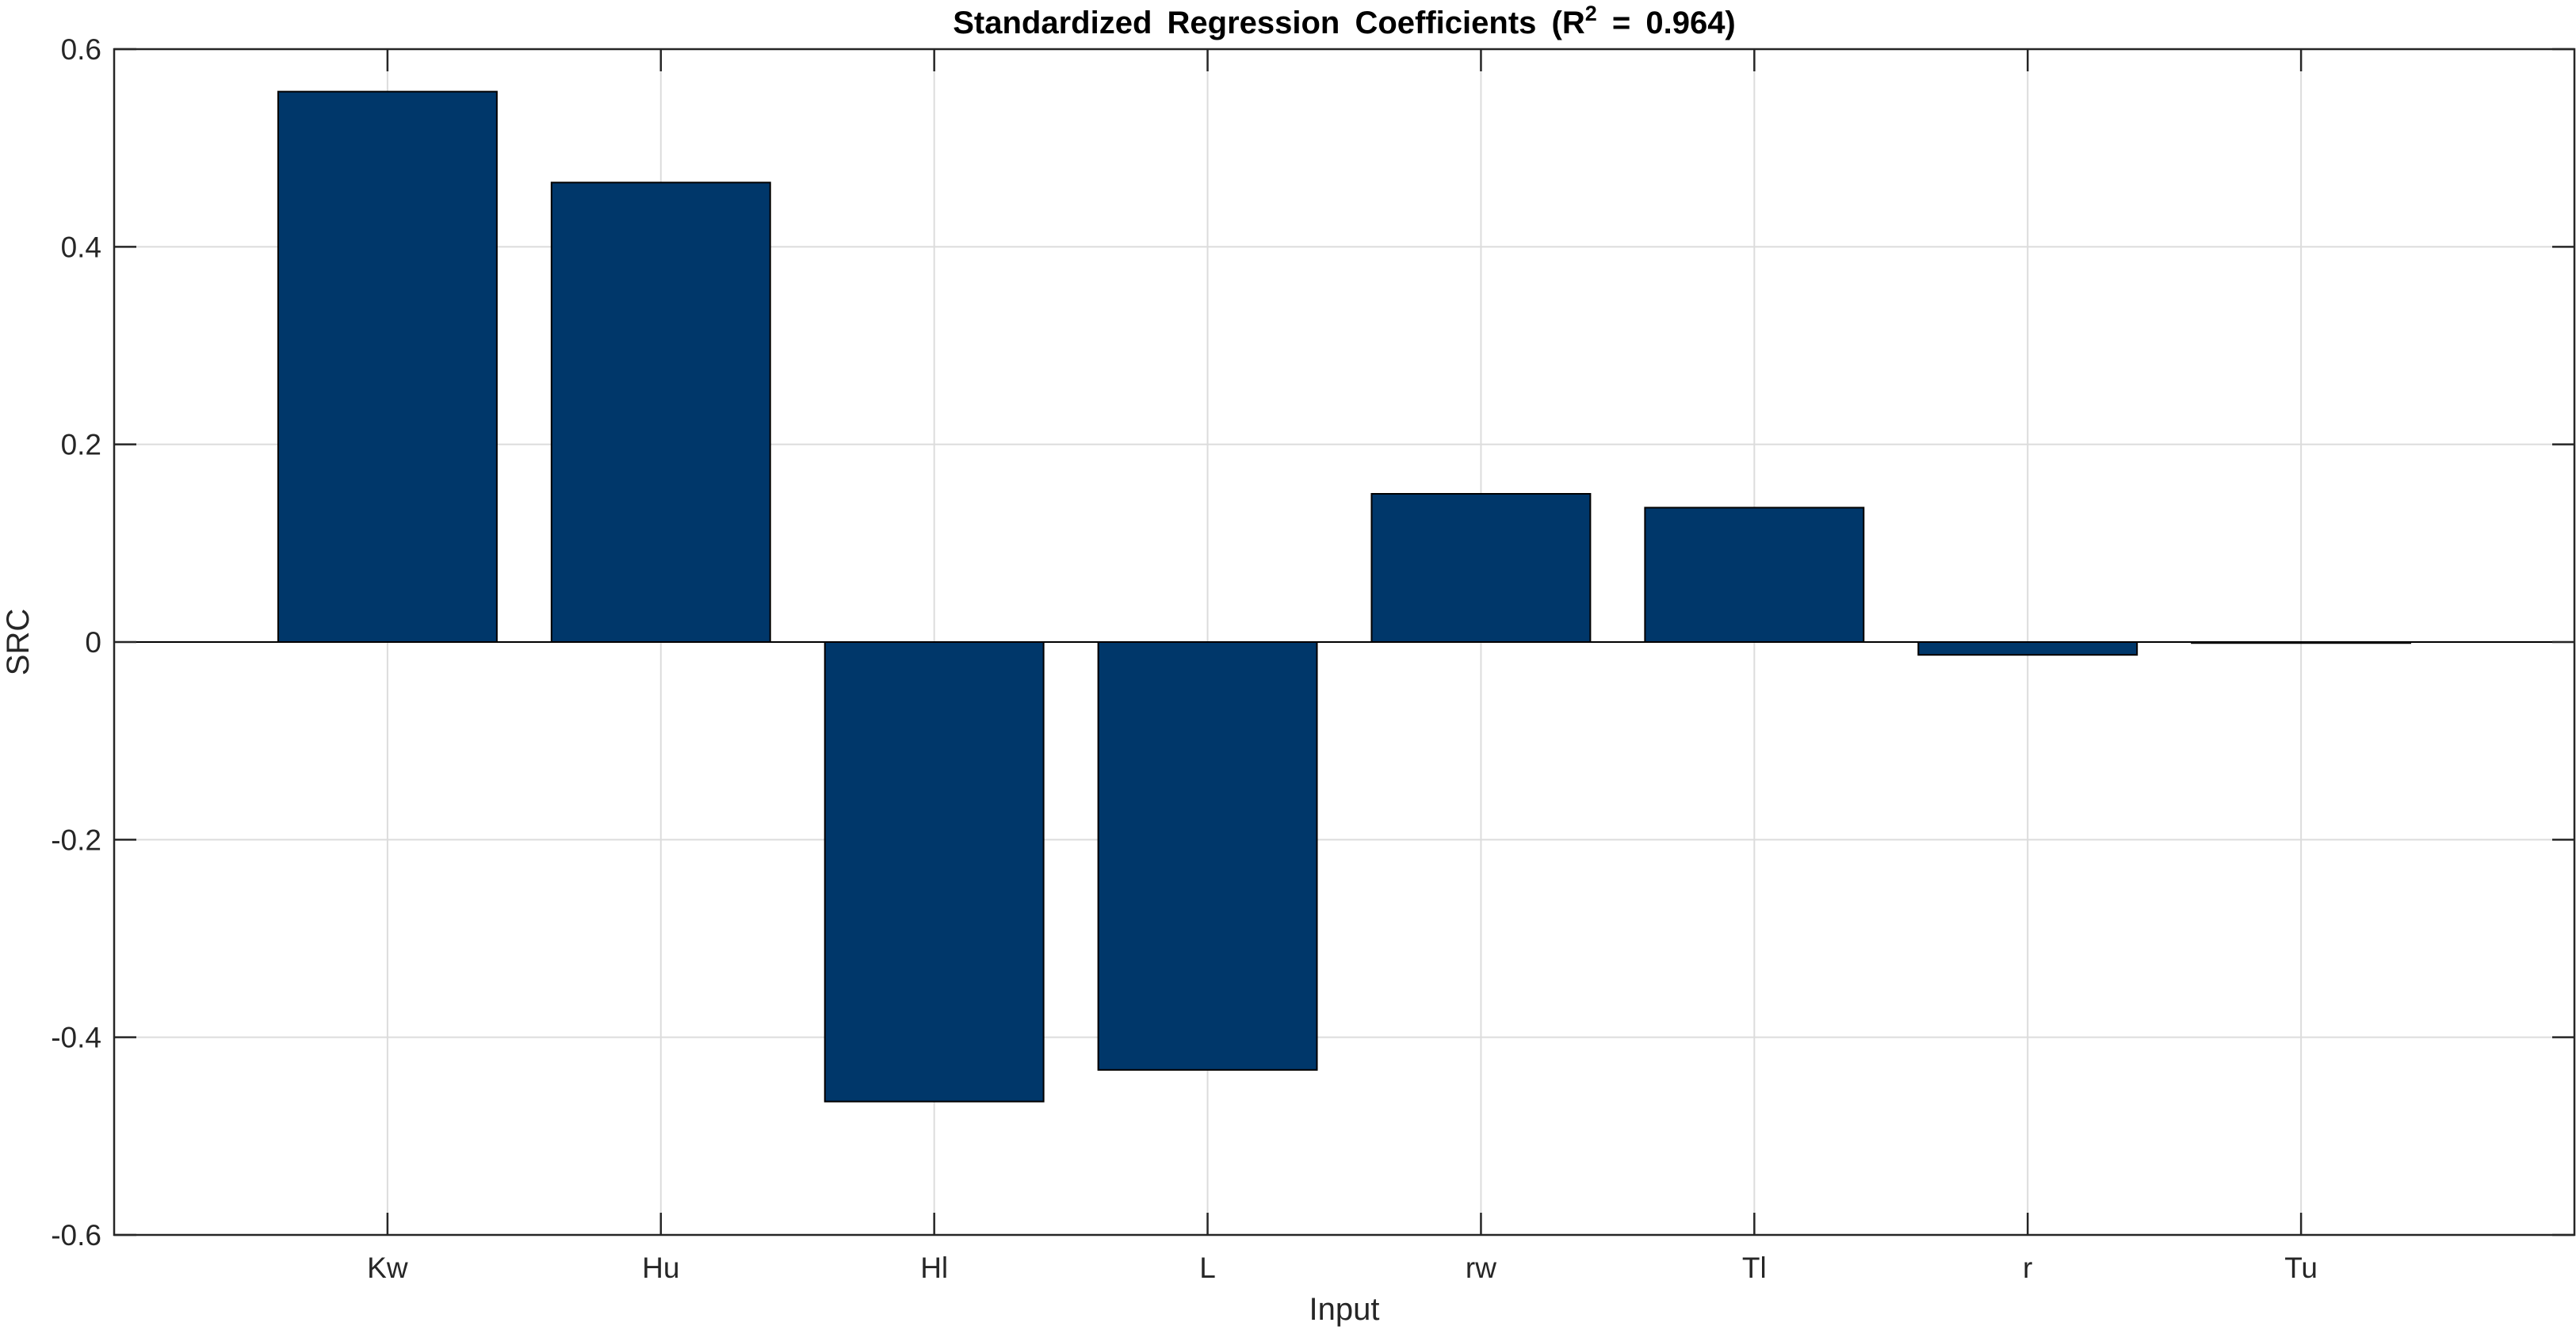  Describe the element at coordinates (81, 247) in the screenshot. I see `y-tick-label: 0.4` at that location.